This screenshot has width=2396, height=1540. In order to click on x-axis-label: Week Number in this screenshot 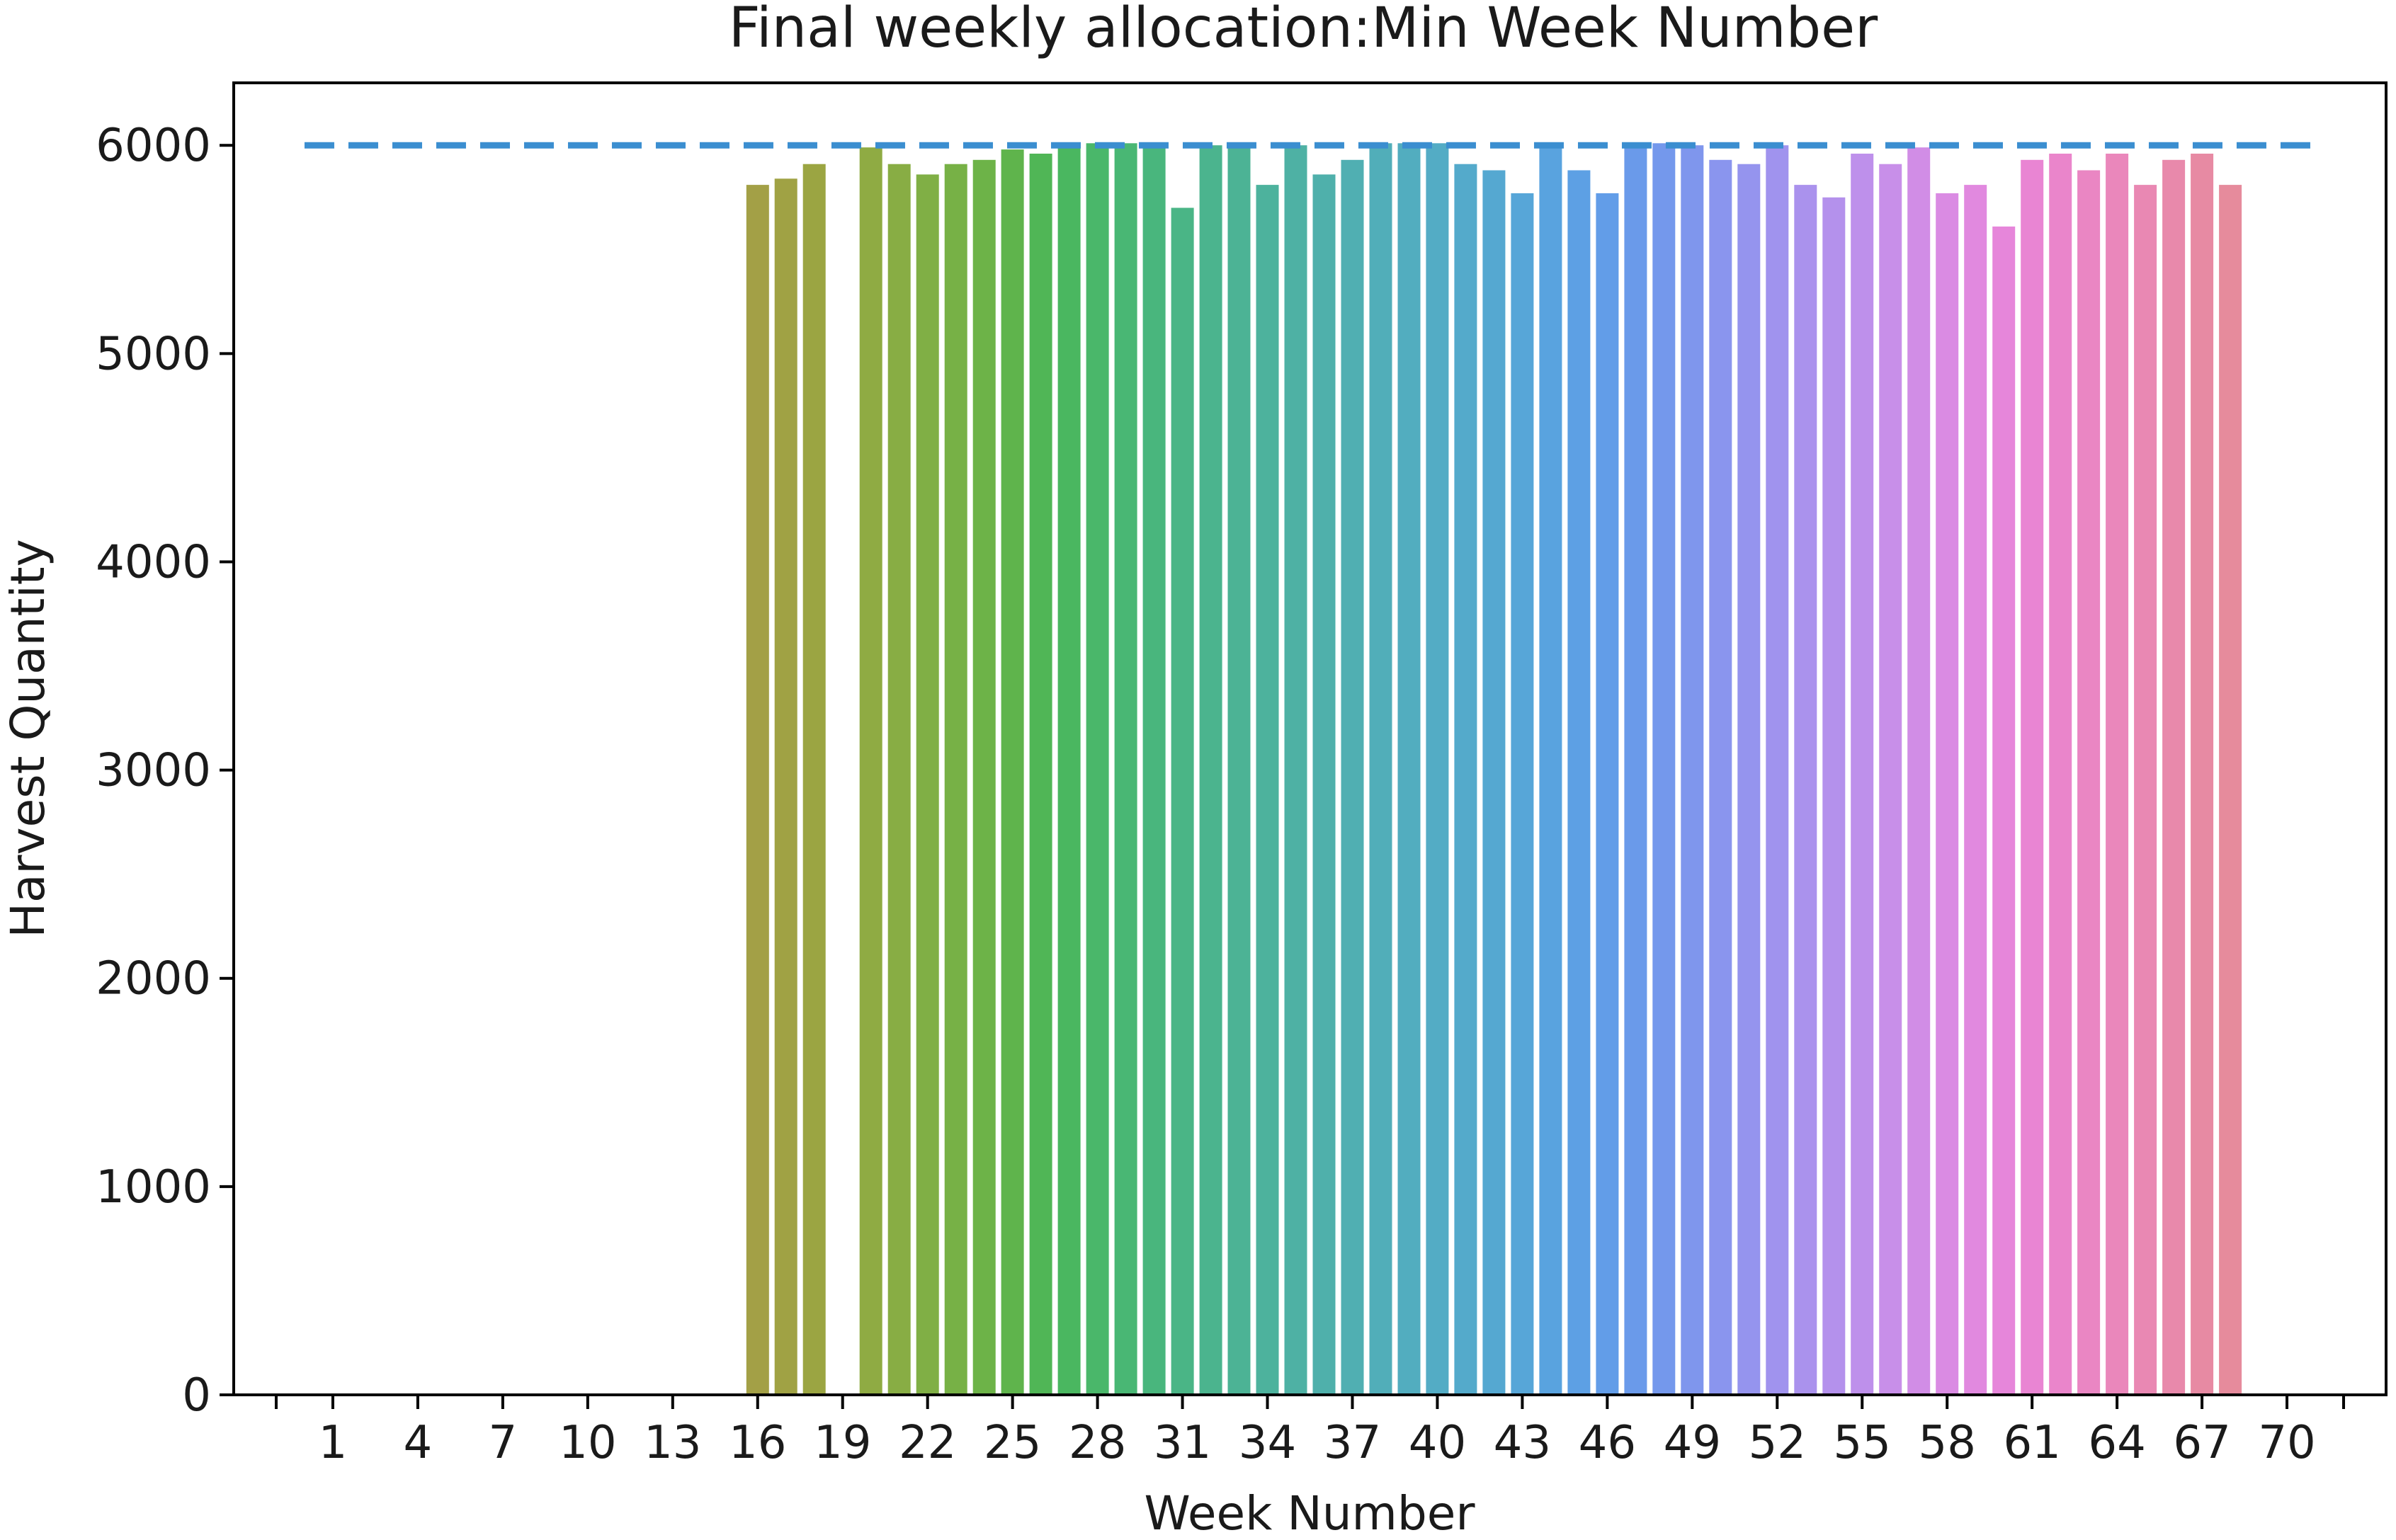, I will do `click(1311, 1513)`.